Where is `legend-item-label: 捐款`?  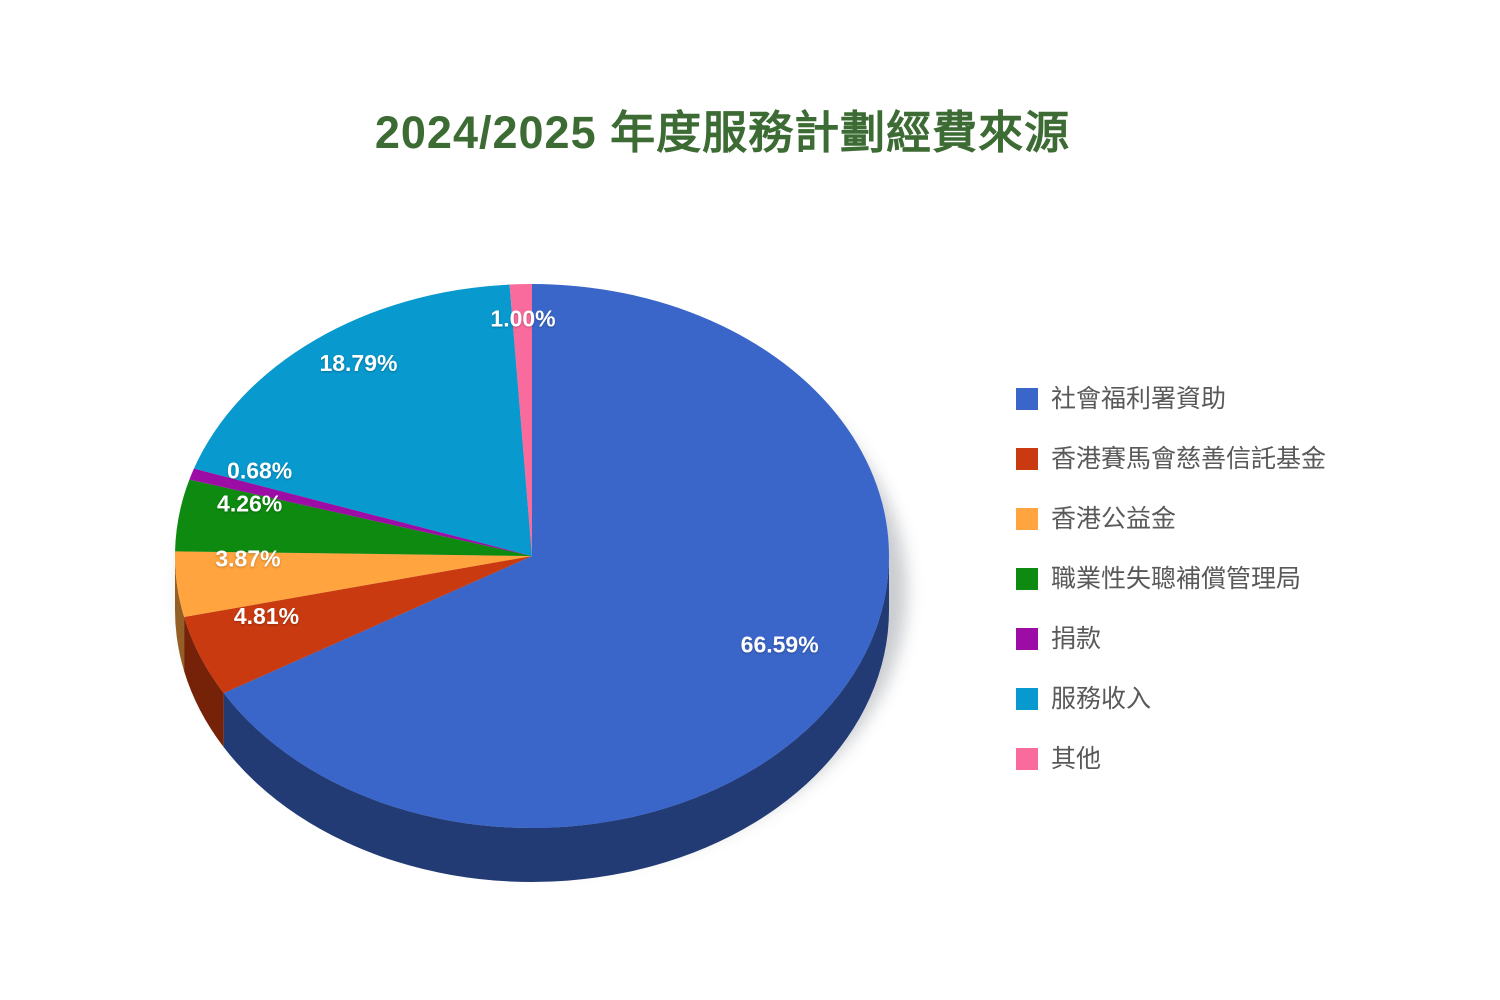
legend-item-label: 捐款 is located at coordinates (1076, 638).